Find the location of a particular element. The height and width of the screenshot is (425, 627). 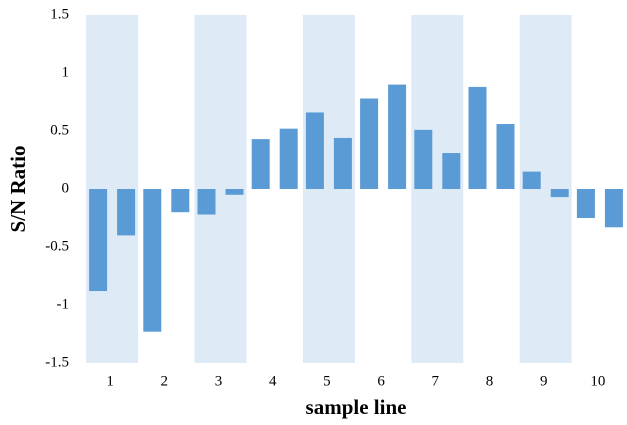

x-tick-label: 6 is located at coordinates (381, 381).